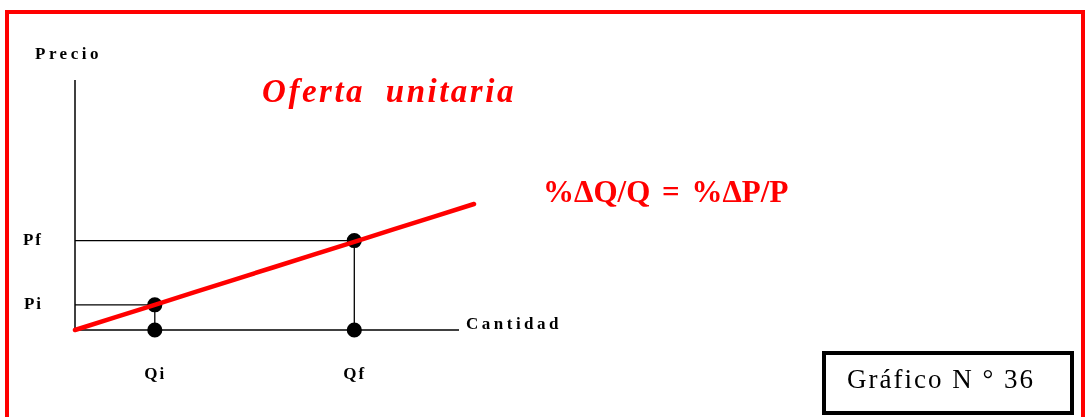 Image resolution: width=1086 pixels, height=417 pixels. I want to click on x-tick-label: Qi, so click(155, 374).